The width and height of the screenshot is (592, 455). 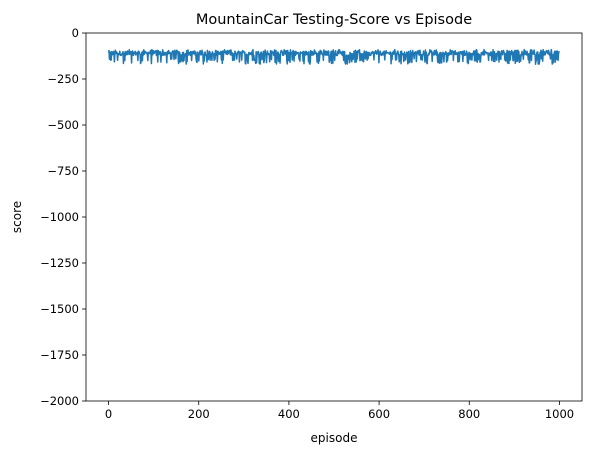 What do you see at coordinates (559, 414) in the screenshot?
I see `x-tick-label: 1000` at bounding box center [559, 414].